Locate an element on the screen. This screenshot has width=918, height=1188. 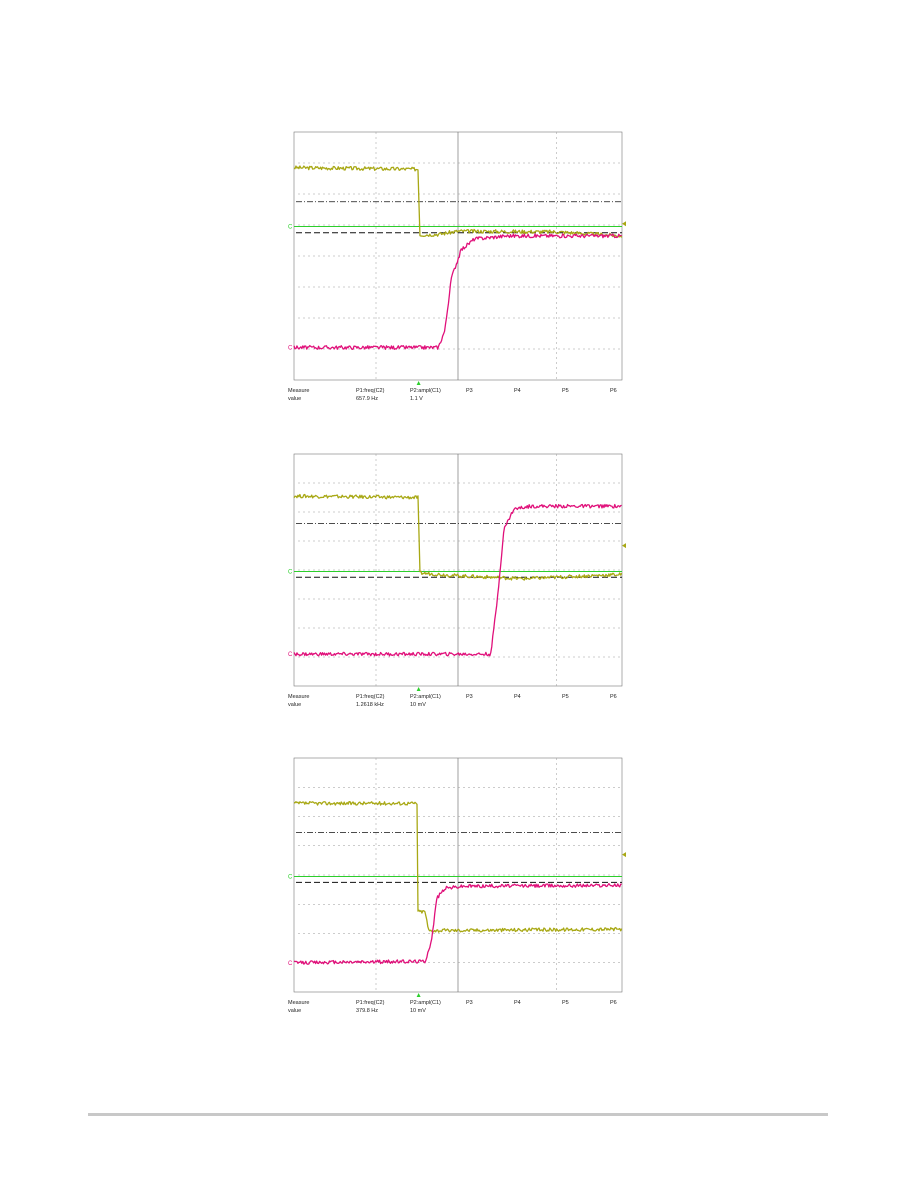
measure-value-2: 657.9 Hz is located at coordinates (367, 399).